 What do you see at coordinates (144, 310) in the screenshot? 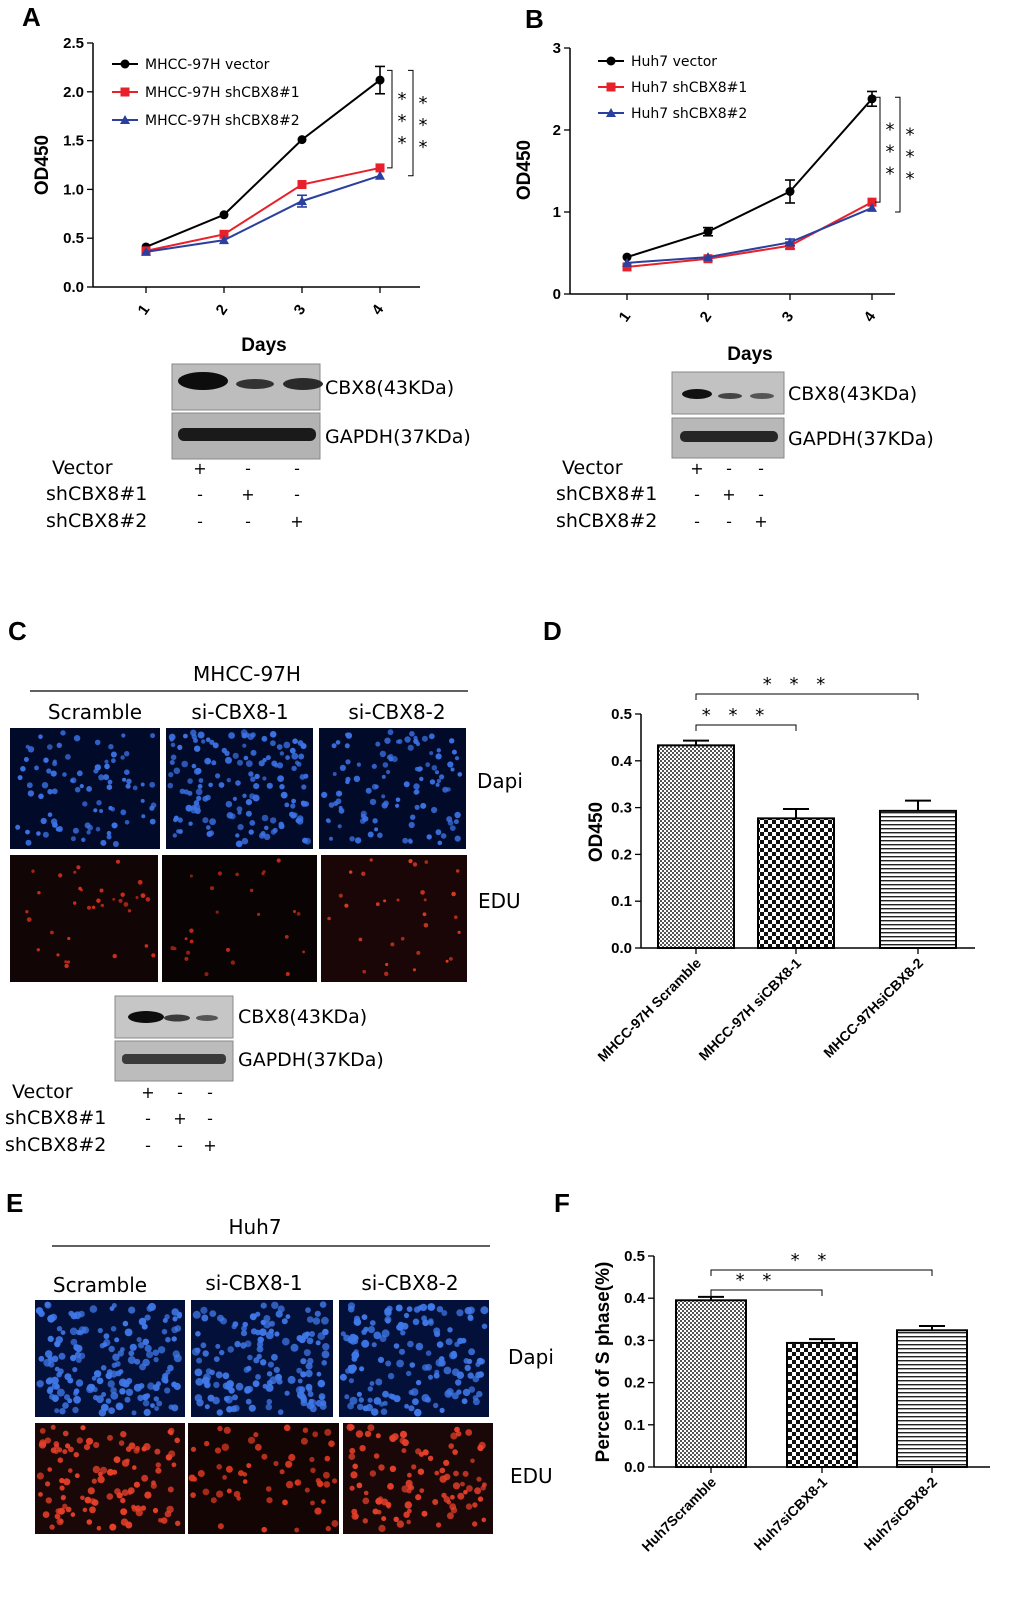
I see `x-tick-label: 1` at bounding box center [144, 310].